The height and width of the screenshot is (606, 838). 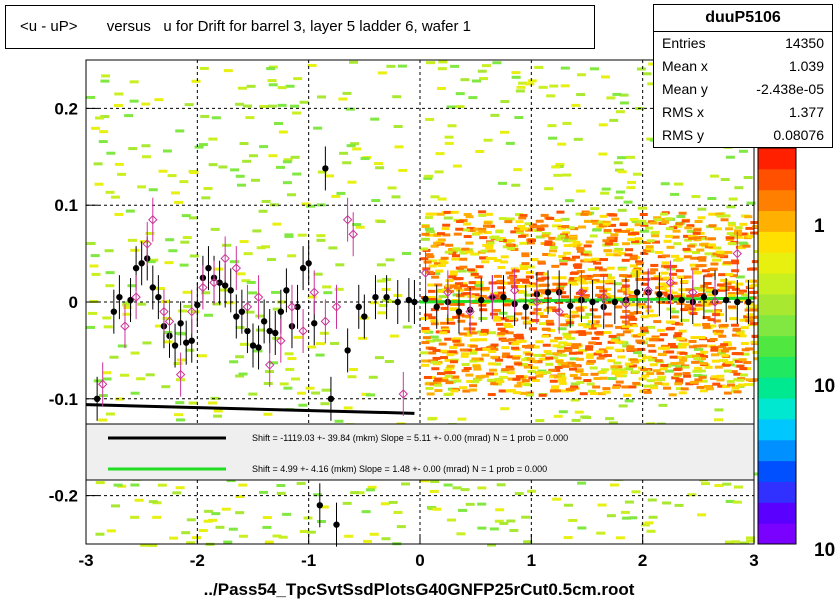 What do you see at coordinates (777, 367) in the screenshot?
I see `colorbar-segment` at bounding box center [777, 367].